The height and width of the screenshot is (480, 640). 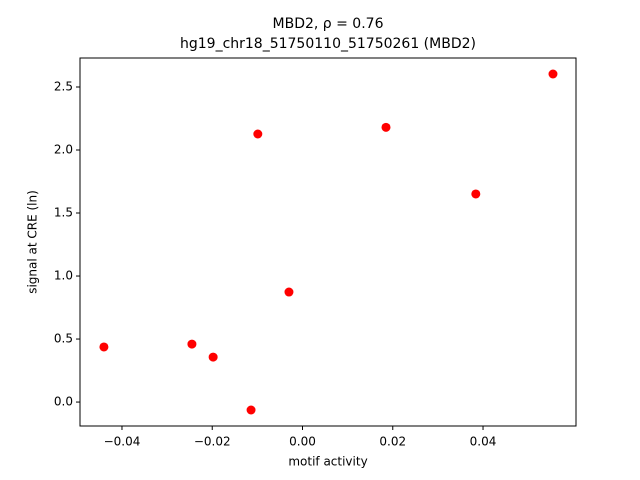 I want to click on x-tick-label: −0.02, so click(x=212, y=442).